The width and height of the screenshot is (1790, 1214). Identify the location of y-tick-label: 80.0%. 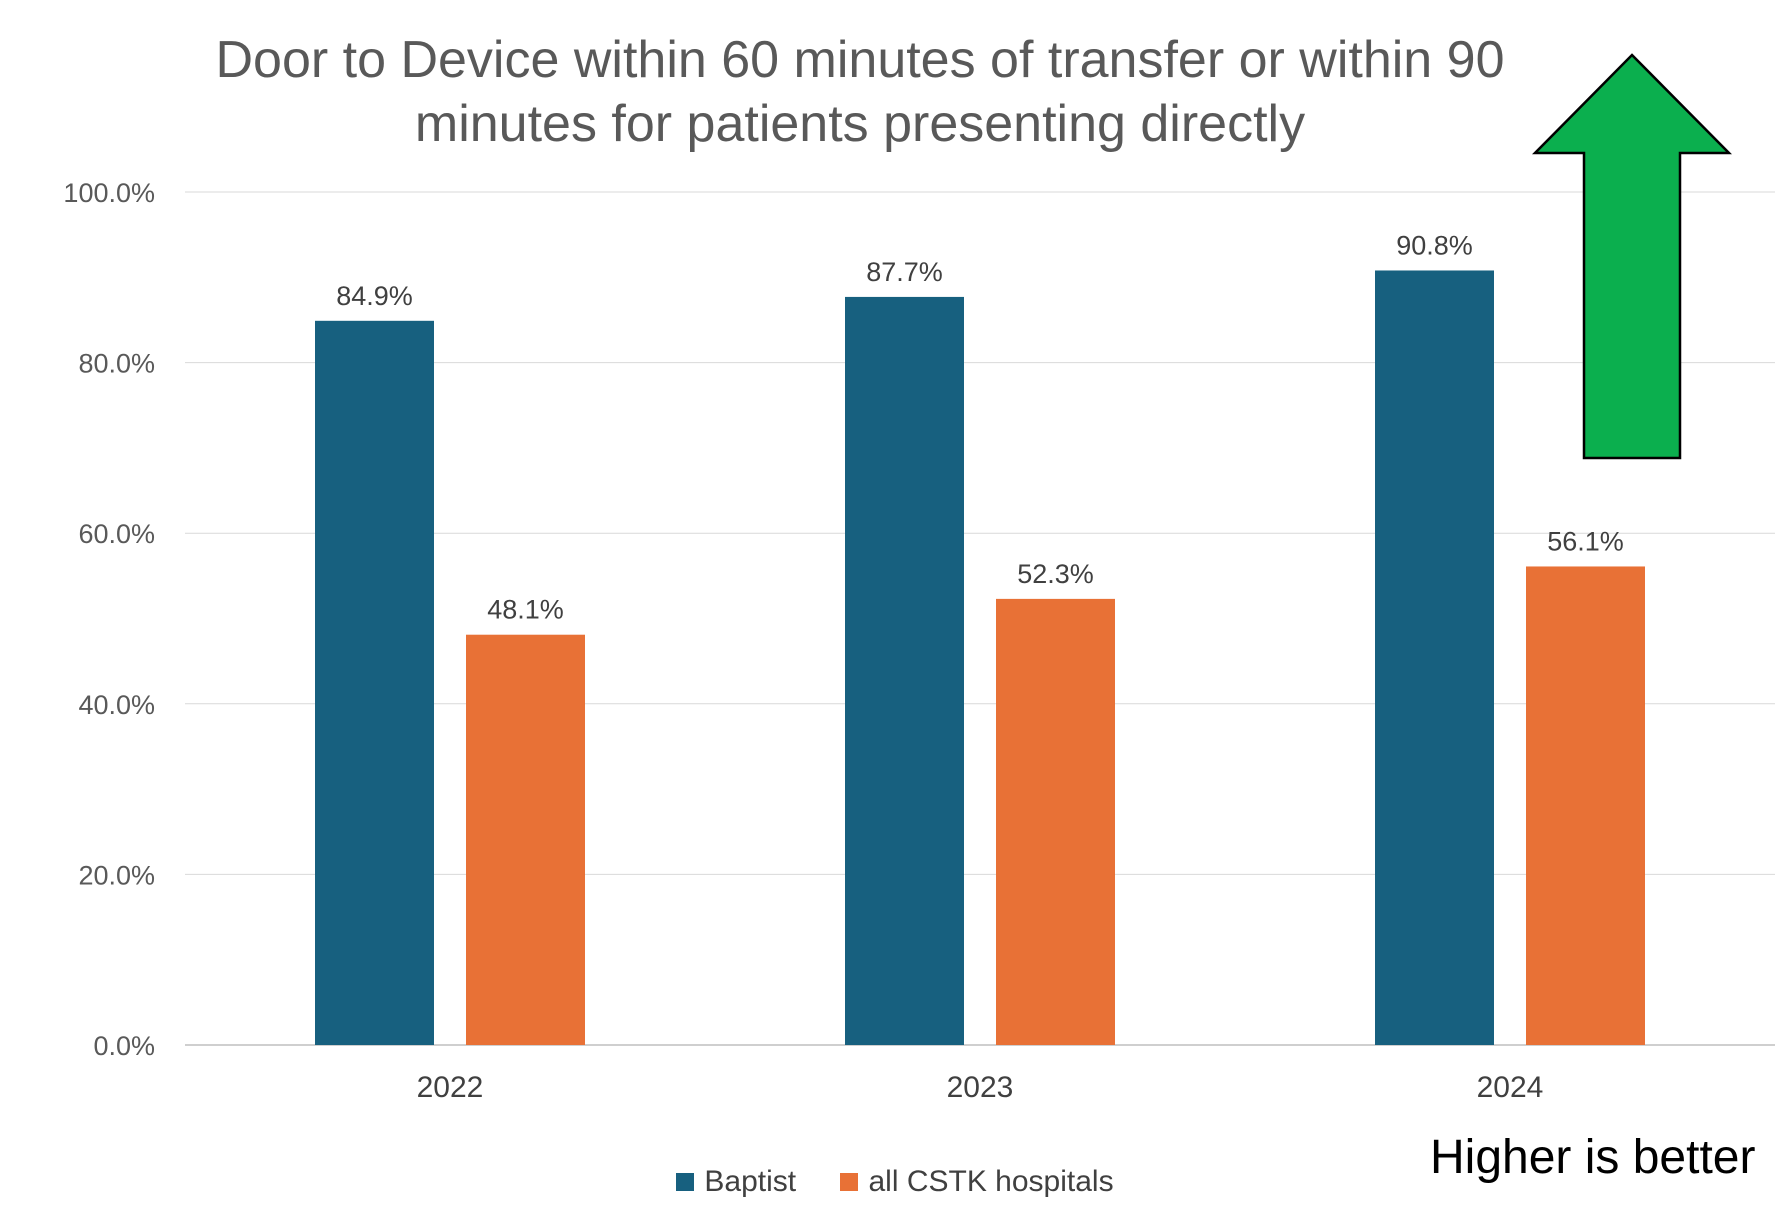
(116, 364).